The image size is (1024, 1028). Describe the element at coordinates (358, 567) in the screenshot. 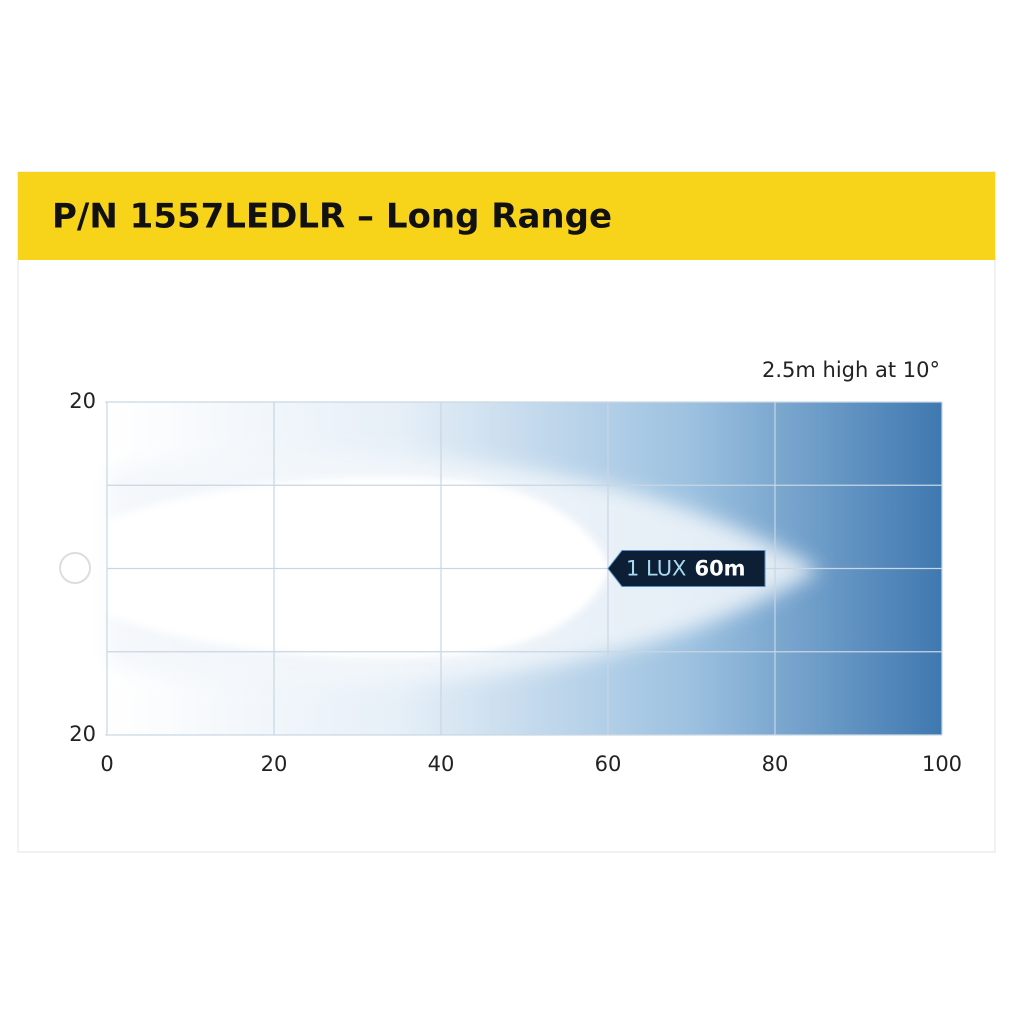

I see `beam-inner` at that location.